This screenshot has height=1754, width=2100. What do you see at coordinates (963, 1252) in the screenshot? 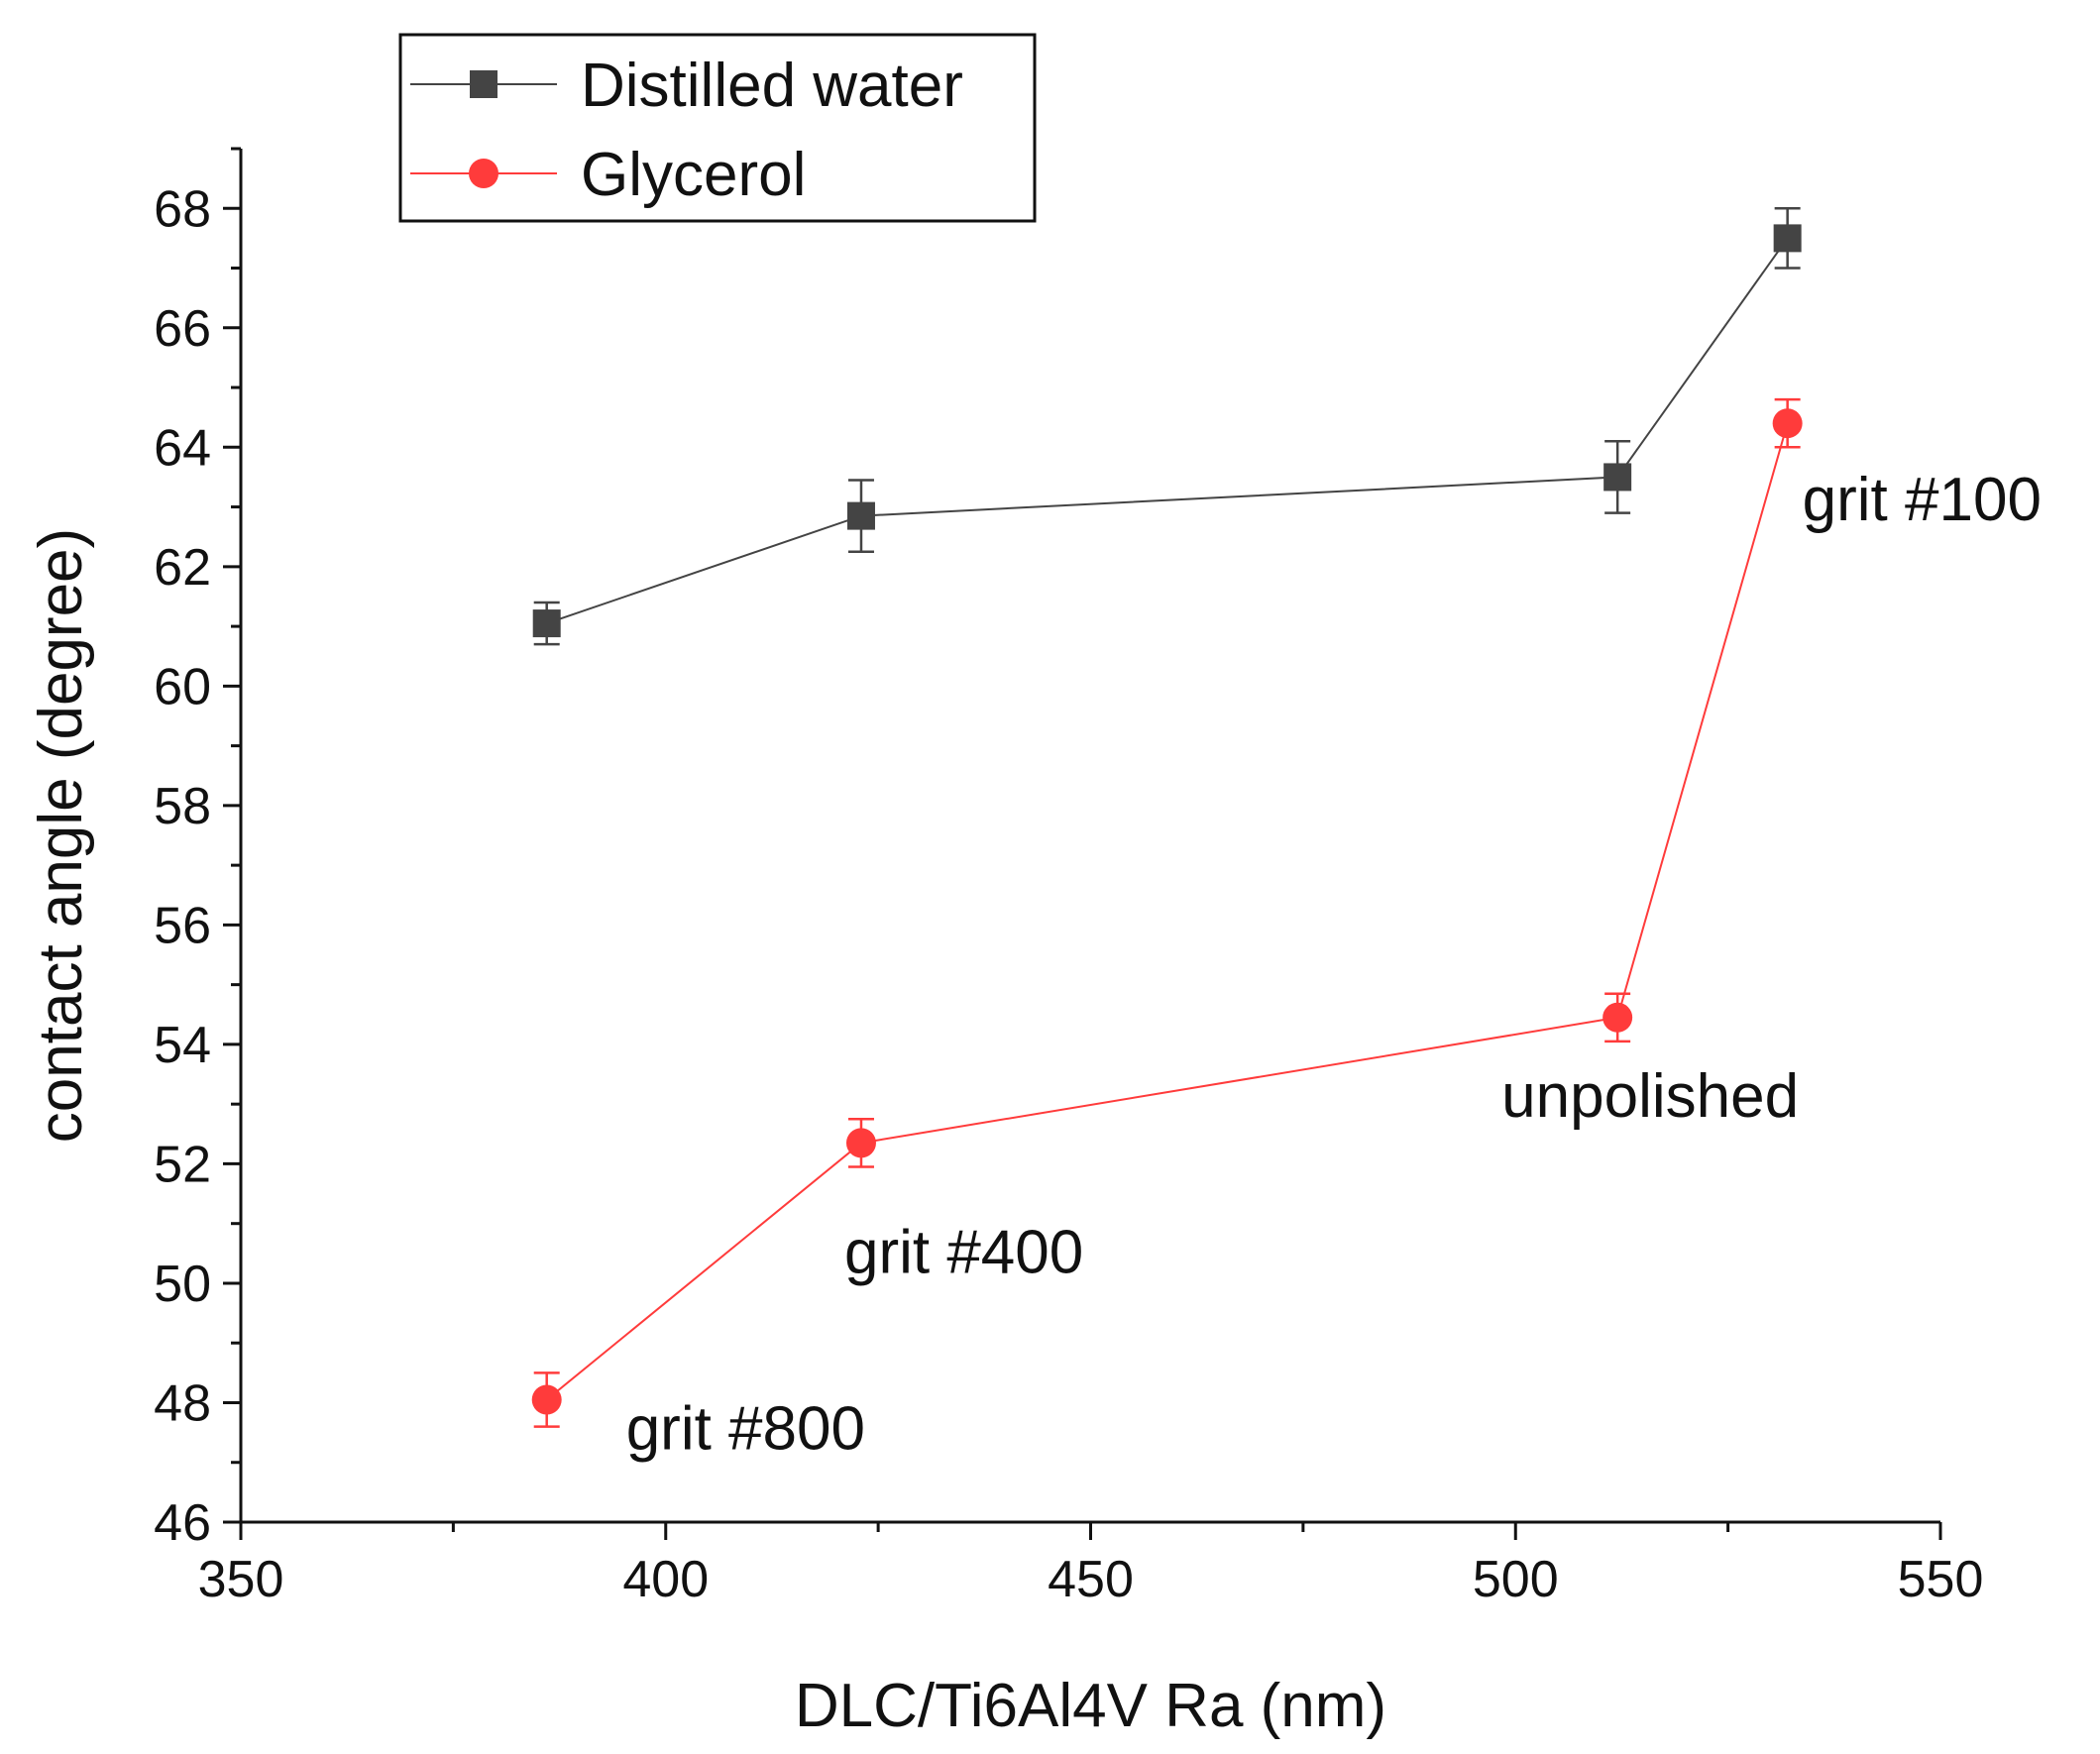
I see `annotation-label: grit #400` at bounding box center [963, 1252].